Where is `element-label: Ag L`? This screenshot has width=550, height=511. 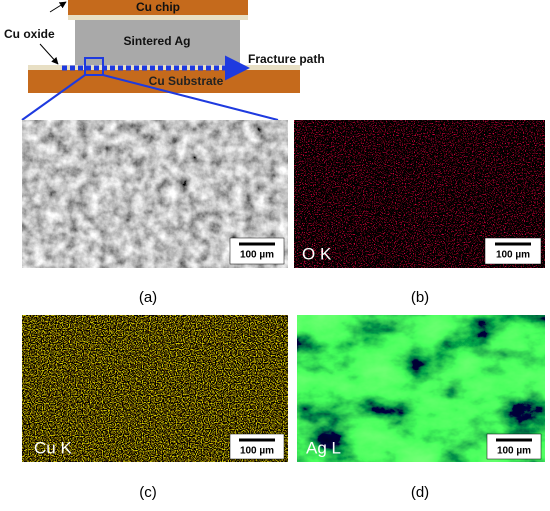
element-label: Ag L is located at coordinates (323, 447).